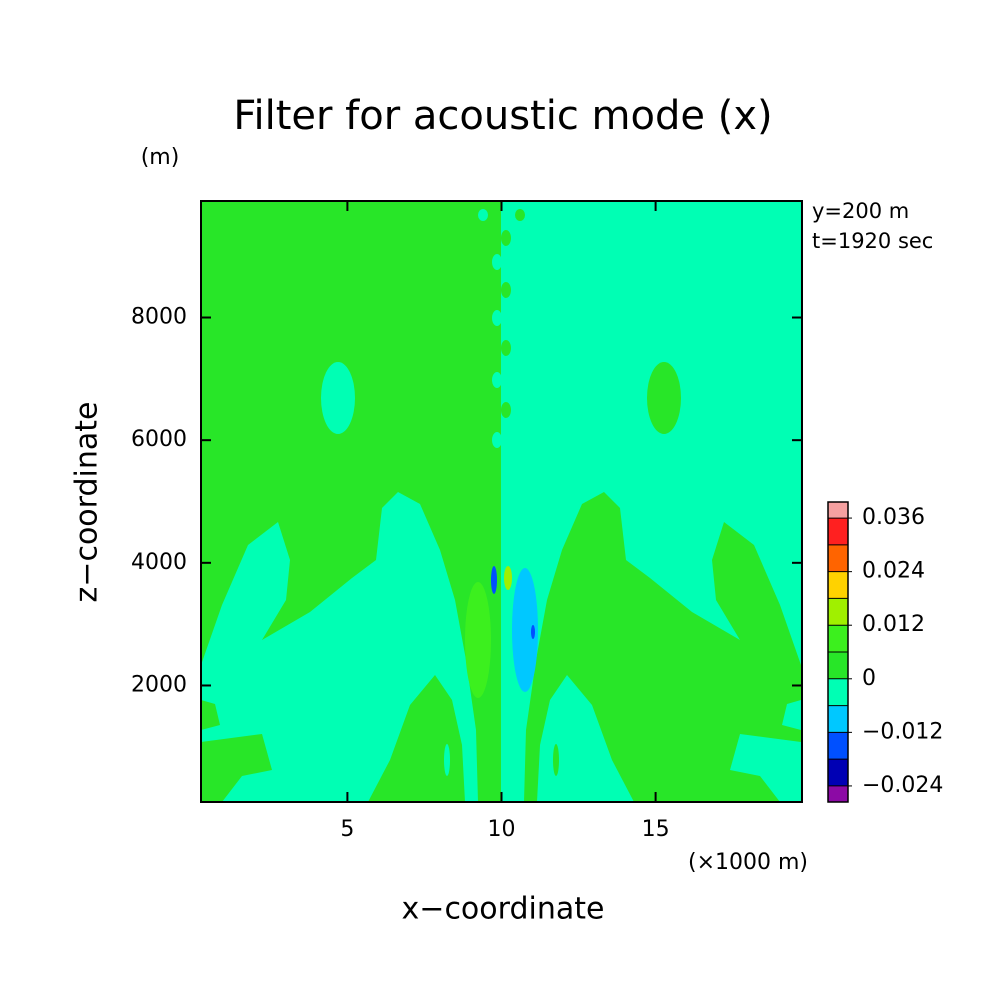  What do you see at coordinates (902, 785) in the screenshot?
I see `colorbar-tick-label: −0.024` at bounding box center [902, 785].